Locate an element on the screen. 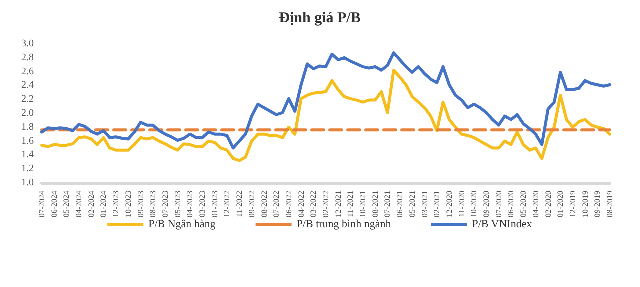 The width and height of the screenshot is (640, 287). y-tick-label: 1.2 is located at coordinates (28, 169).